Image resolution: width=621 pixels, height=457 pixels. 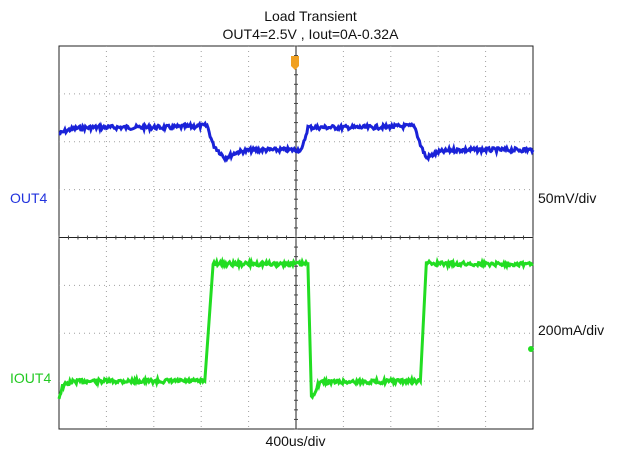 I want to click on timebase-label: 400us/div, so click(x=295, y=441).